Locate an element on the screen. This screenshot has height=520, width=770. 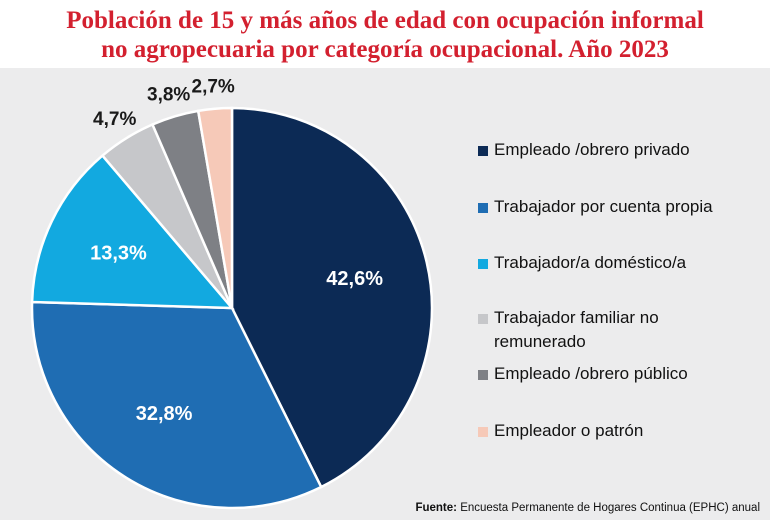
legend-item-trabajador-familiar-no-remunerado: Trabajador familiar no remunerado is located at coordinates (613, 330).